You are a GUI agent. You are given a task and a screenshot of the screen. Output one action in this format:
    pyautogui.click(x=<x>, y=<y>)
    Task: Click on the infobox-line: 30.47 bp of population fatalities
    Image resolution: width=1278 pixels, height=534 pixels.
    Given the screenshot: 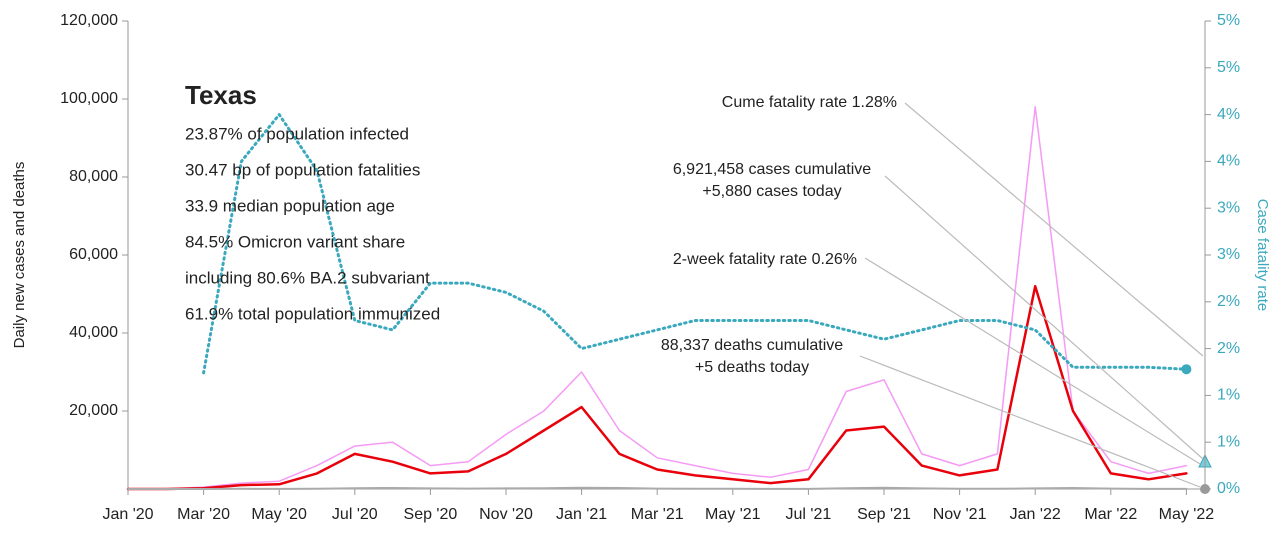 What is the action you would take?
    pyautogui.click(x=302, y=169)
    